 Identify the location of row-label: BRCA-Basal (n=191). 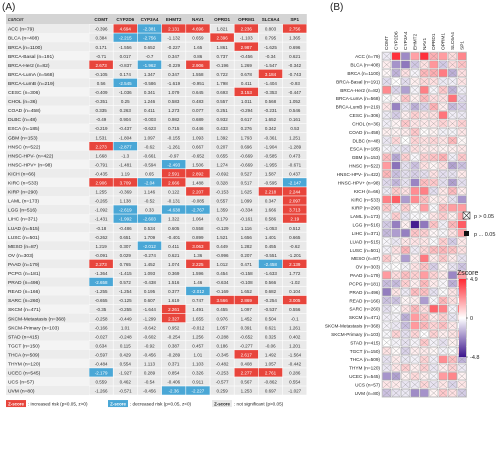
(31, 57).